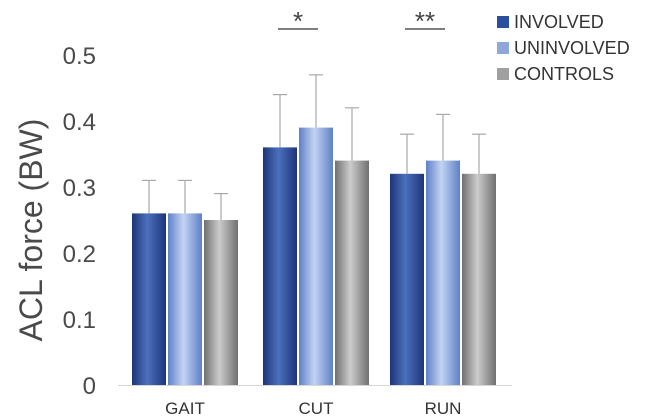 The width and height of the screenshot is (656, 420). What do you see at coordinates (79, 188) in the screenshot?
I see `y-tick-label: 0.3` at bounding box center [79, 188].